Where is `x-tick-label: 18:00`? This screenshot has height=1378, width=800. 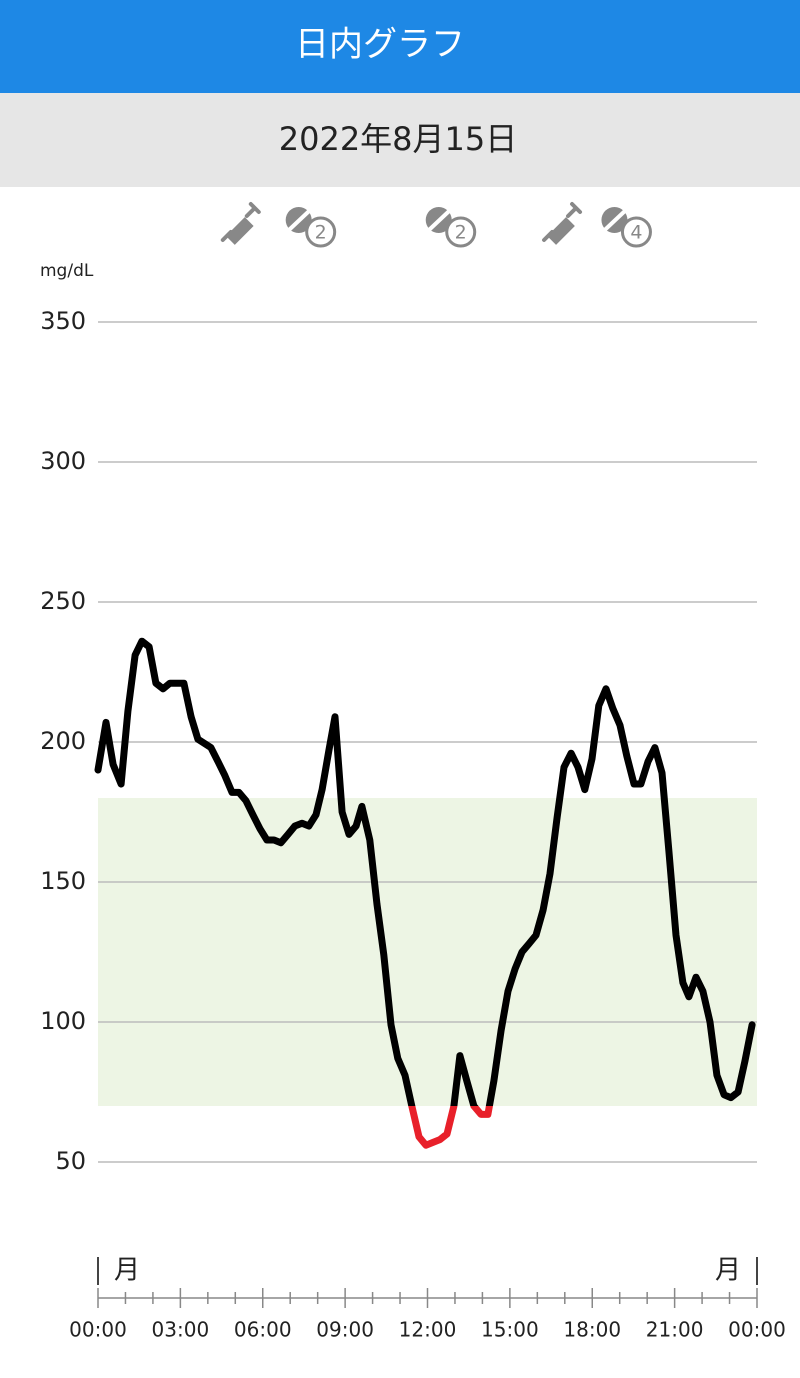
x-tick-label: 18:00 is located at coordinates (592, 1330).